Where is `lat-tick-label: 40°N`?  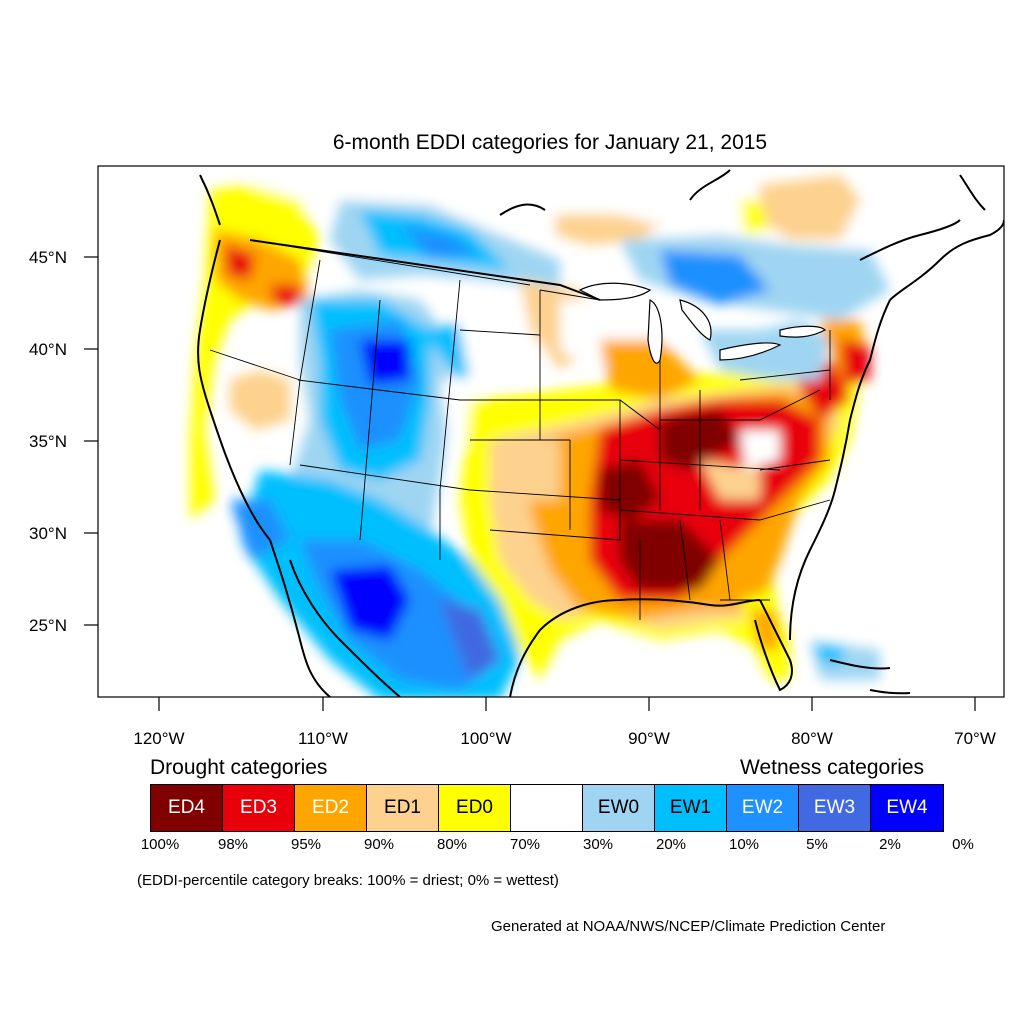
lat-tick-label: 40°N is located at coordinates (48, 349).